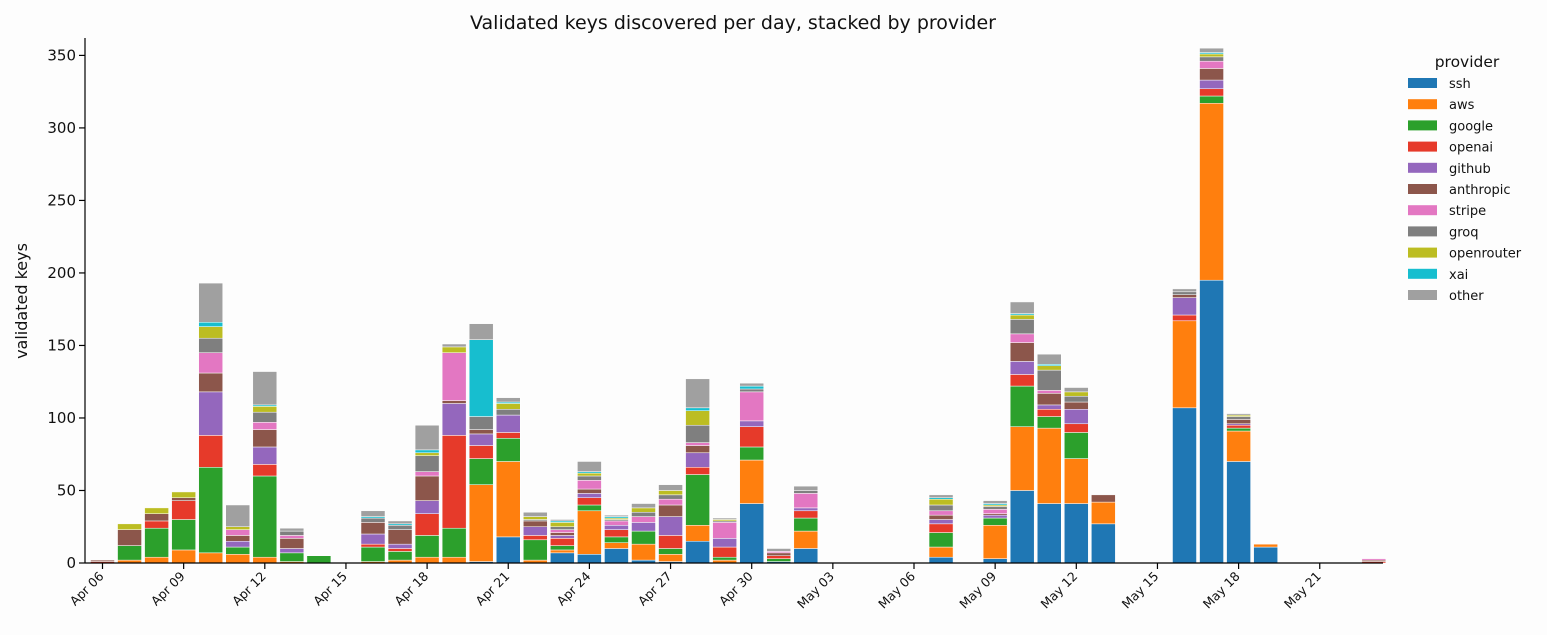 The height and width of the screenshot is (635, 1547). I want to click on legend-swatch-google, so click(1422, 125).